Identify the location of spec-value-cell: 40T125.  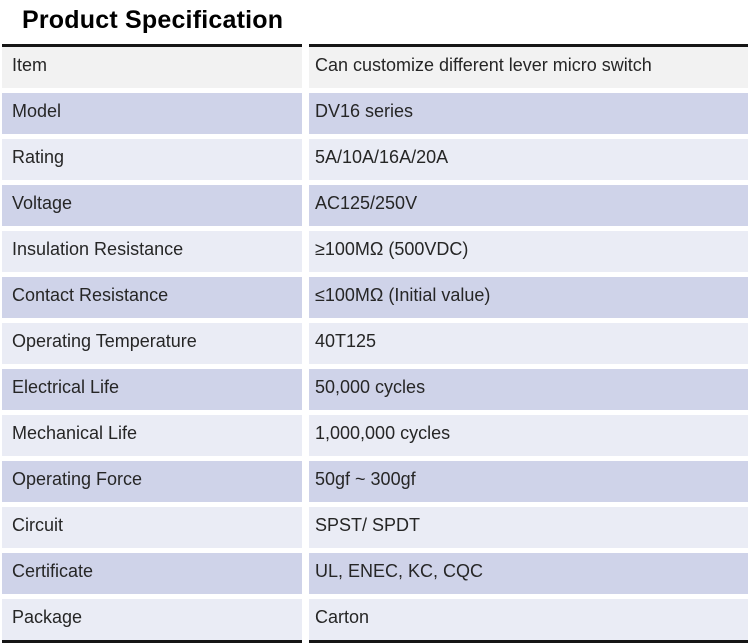
(528, 343).